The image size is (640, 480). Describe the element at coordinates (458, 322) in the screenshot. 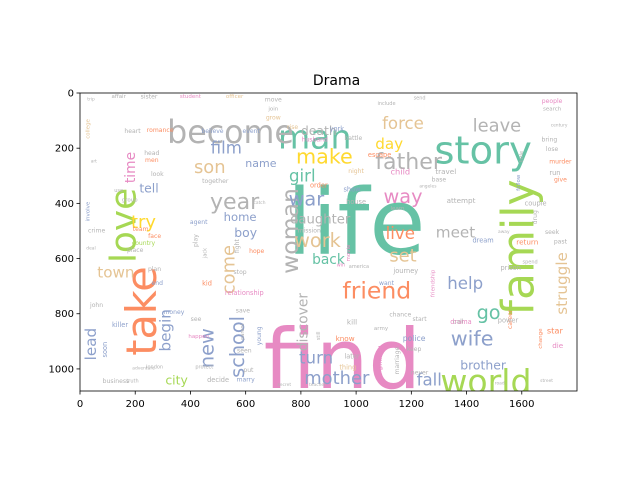

I see `word-call: call` at that location.